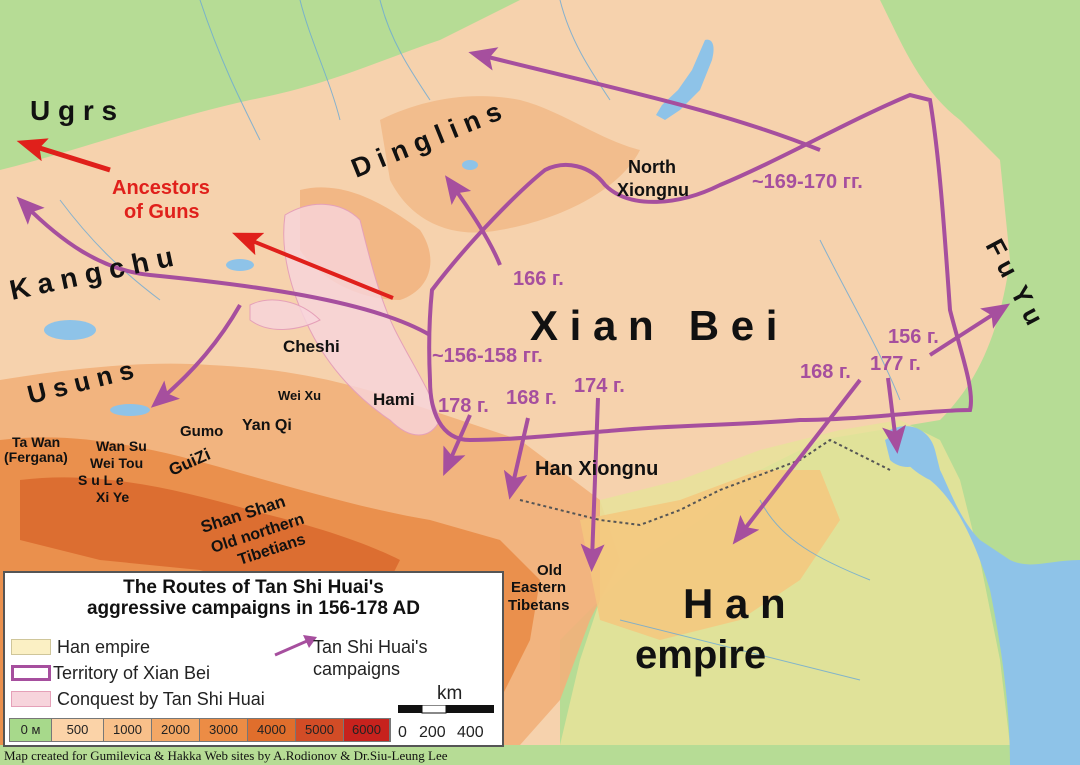 This screenshot has width=1080, height=765. What do you see at coordinates (299, 395) in the screenshot?
I see `label-wei-xu: Wei Xu` at bounding box center [299, 395].